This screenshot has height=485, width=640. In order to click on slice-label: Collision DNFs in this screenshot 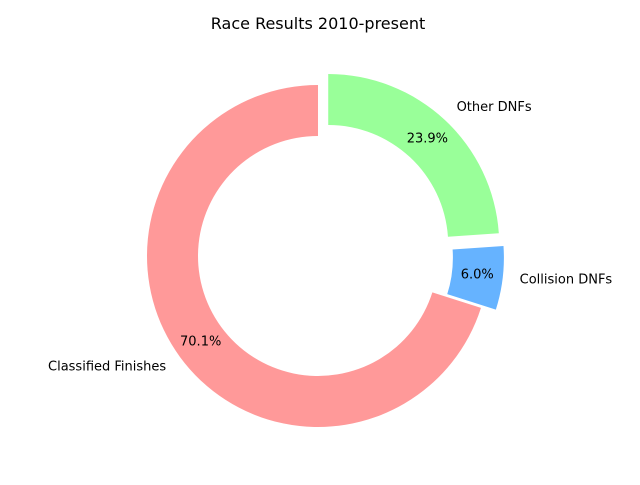, I will do `click(566, 280)`.